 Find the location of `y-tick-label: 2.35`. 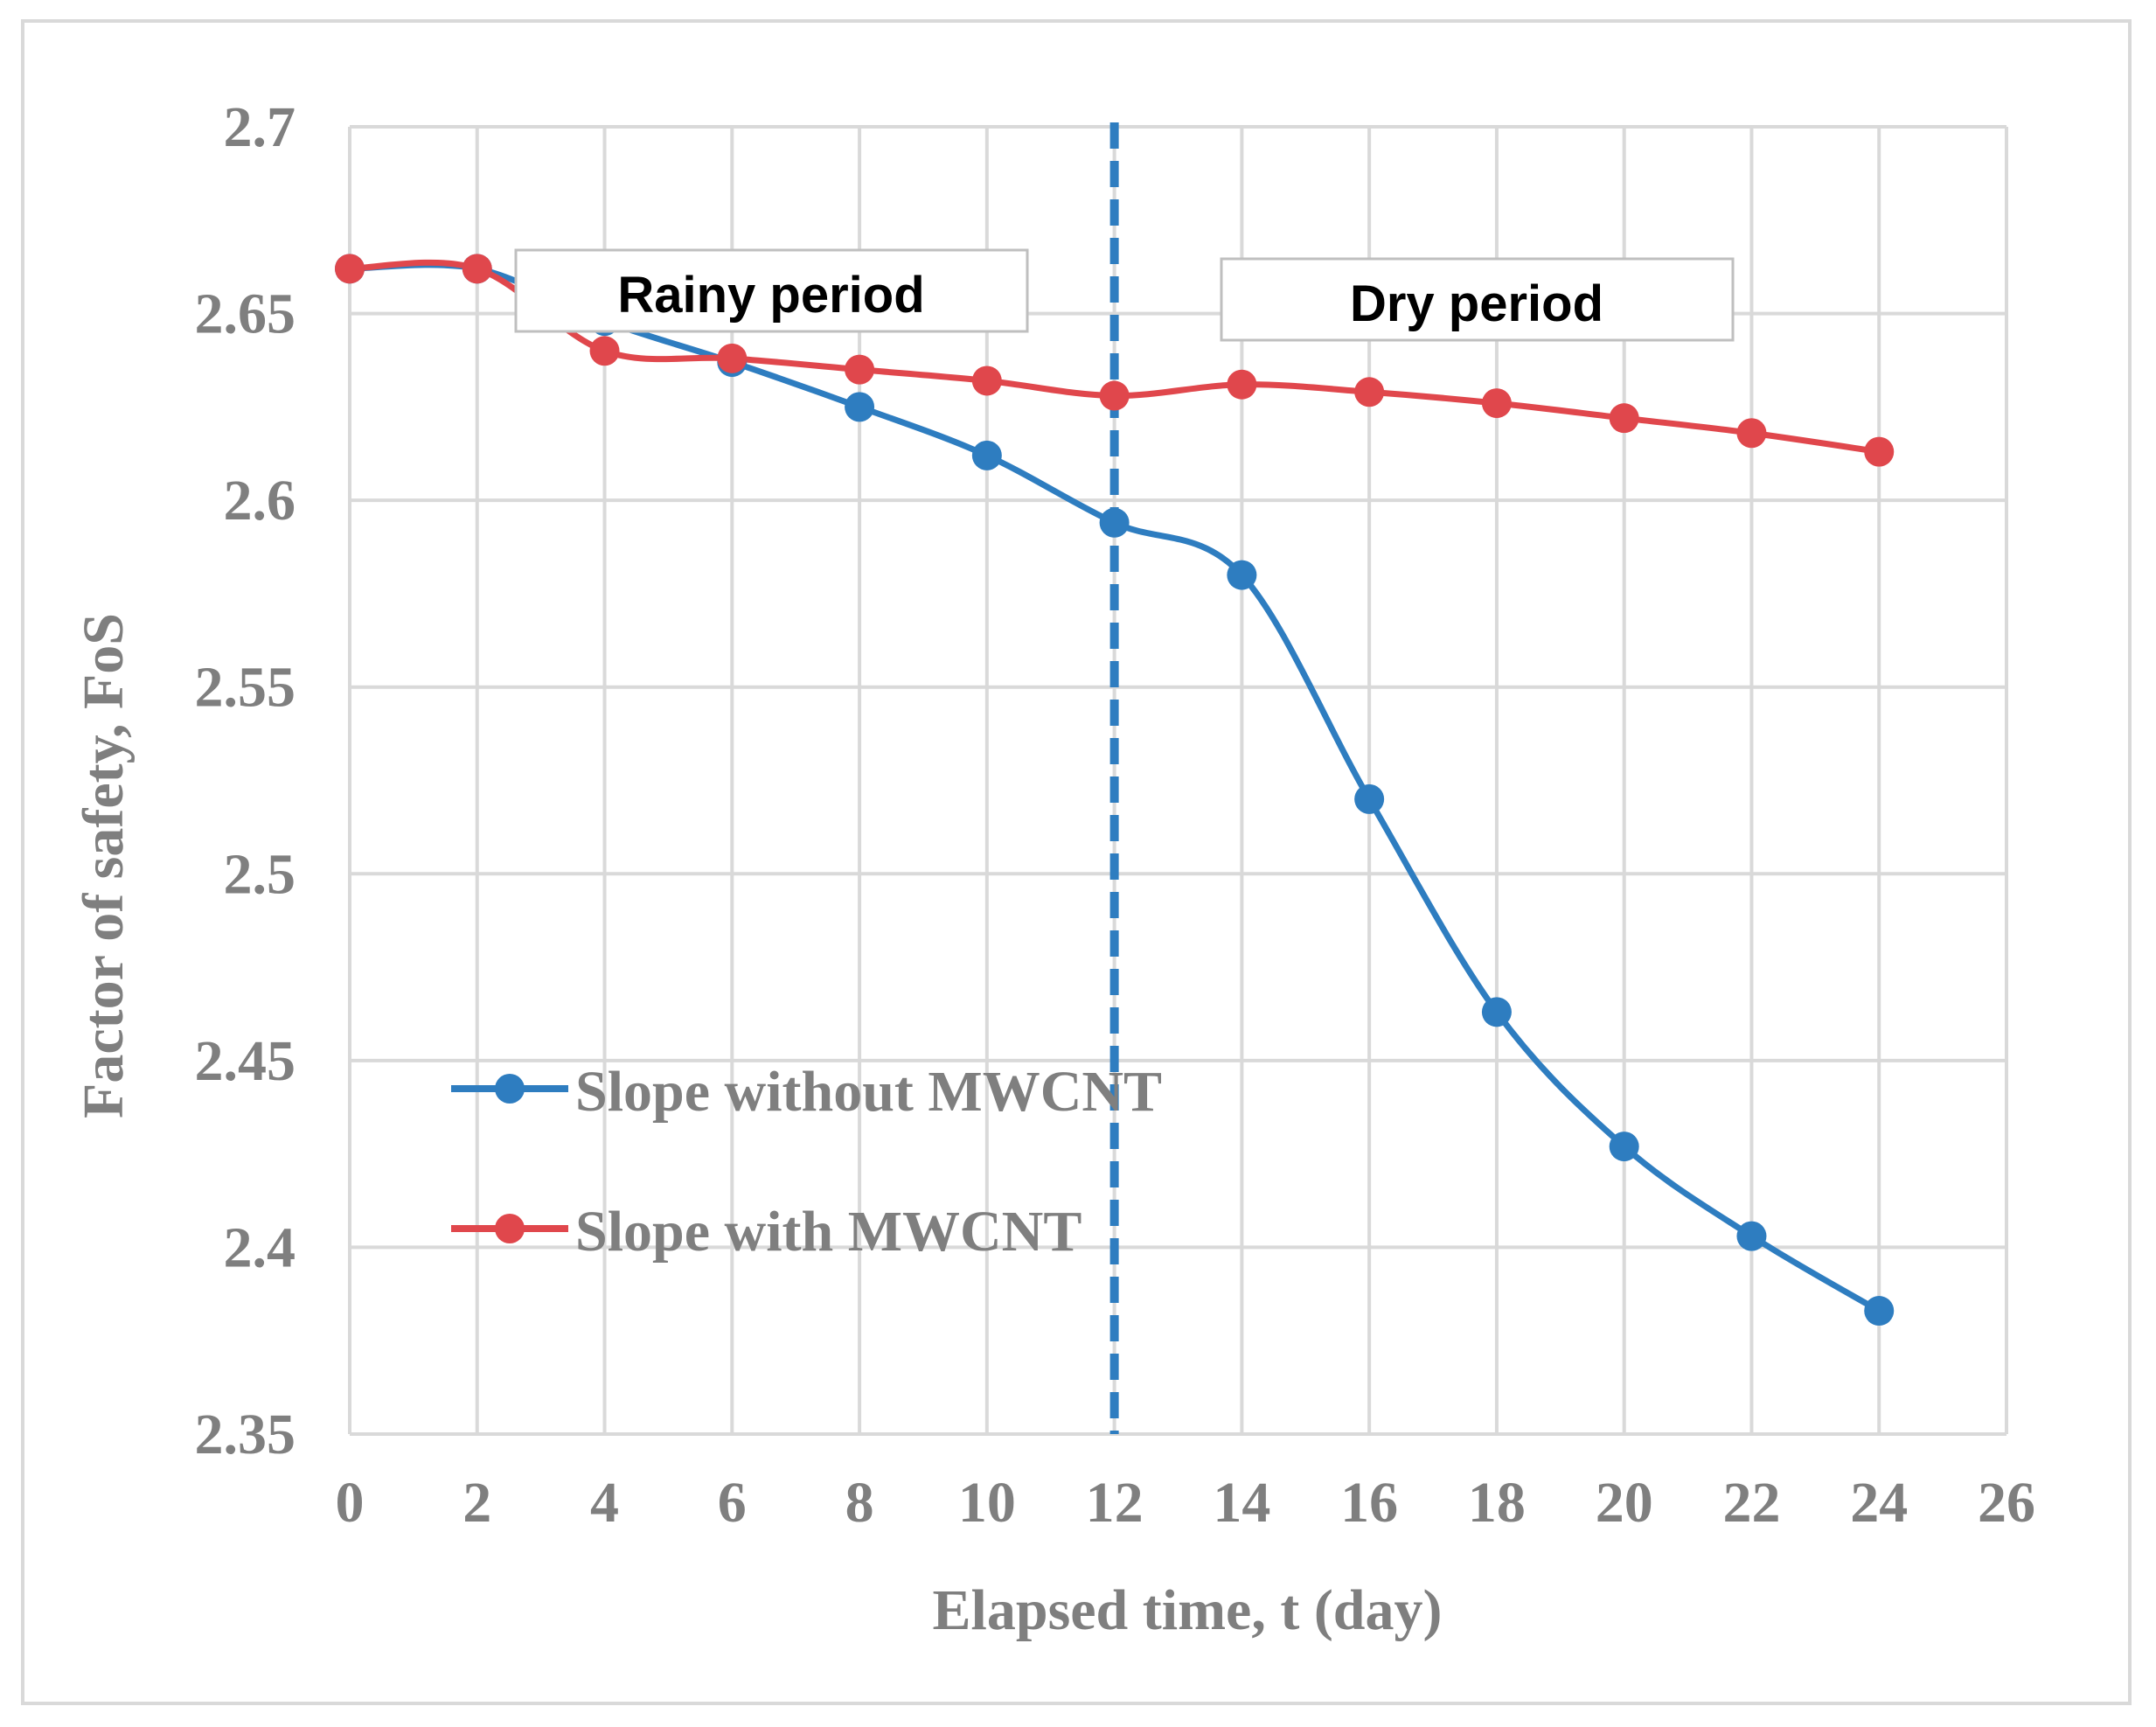

y-tick-label: 2.35 is located at coordinates (245, 1435).